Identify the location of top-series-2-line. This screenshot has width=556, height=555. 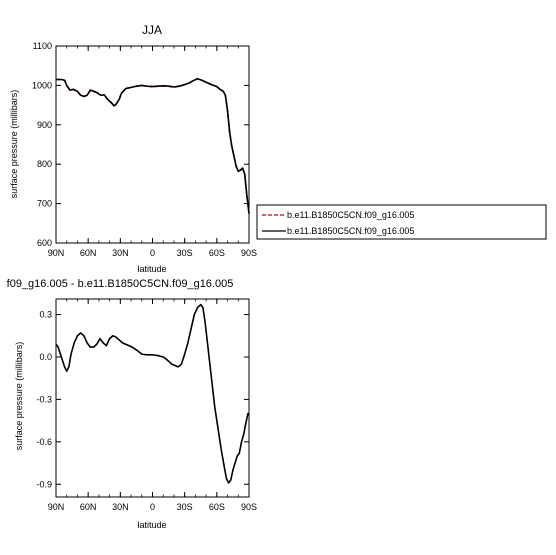
(153, 145).